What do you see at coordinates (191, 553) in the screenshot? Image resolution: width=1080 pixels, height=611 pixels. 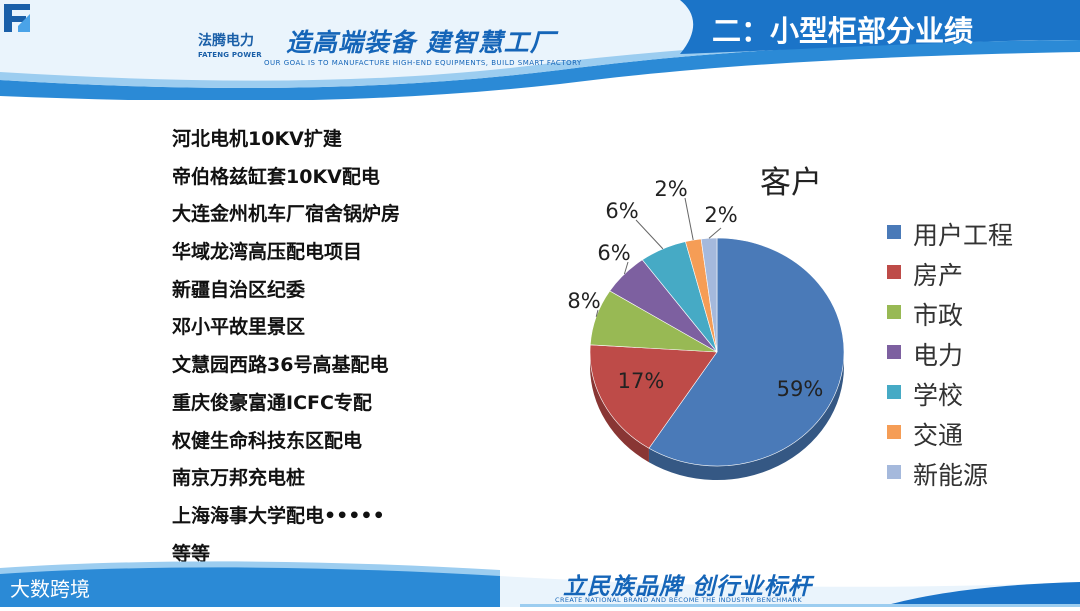 I see `project-item: 等等` at bounding box center [191, 553].